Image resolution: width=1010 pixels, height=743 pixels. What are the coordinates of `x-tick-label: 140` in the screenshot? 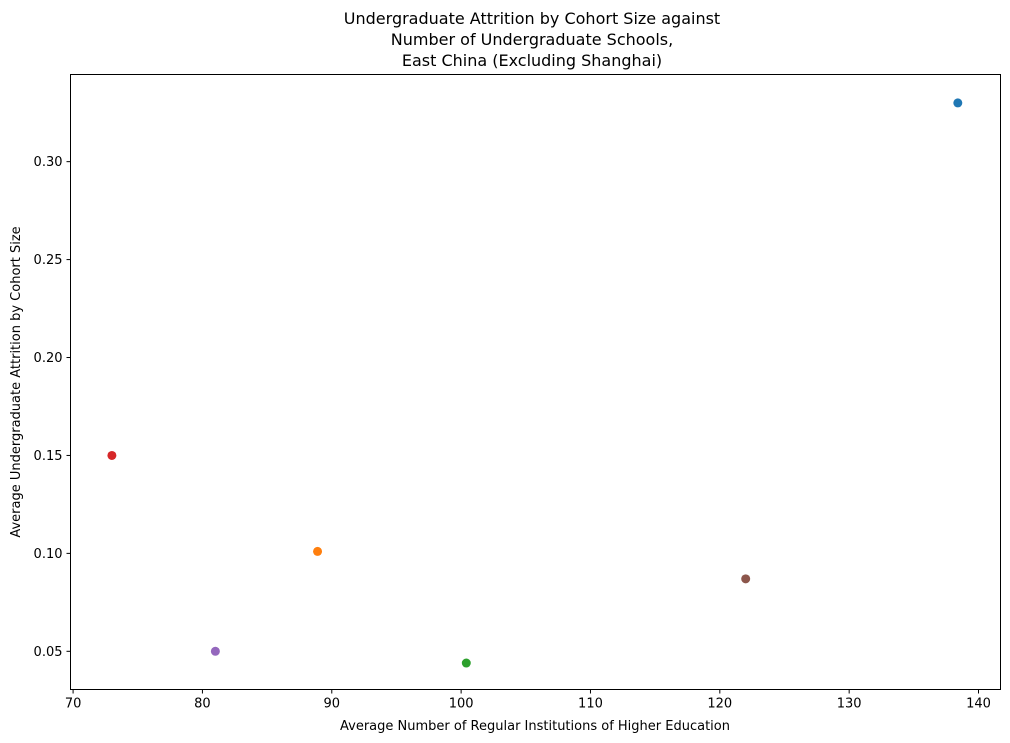 It's located at (978, 704).